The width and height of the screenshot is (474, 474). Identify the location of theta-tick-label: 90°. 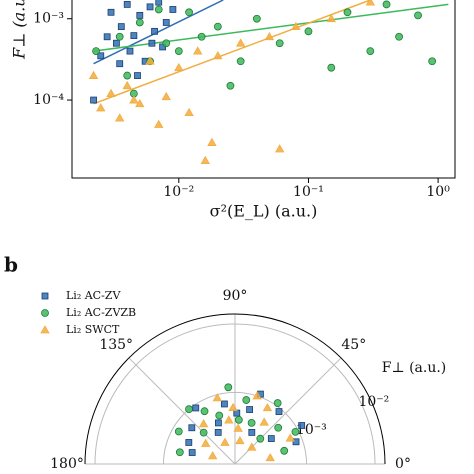
(235, 296).